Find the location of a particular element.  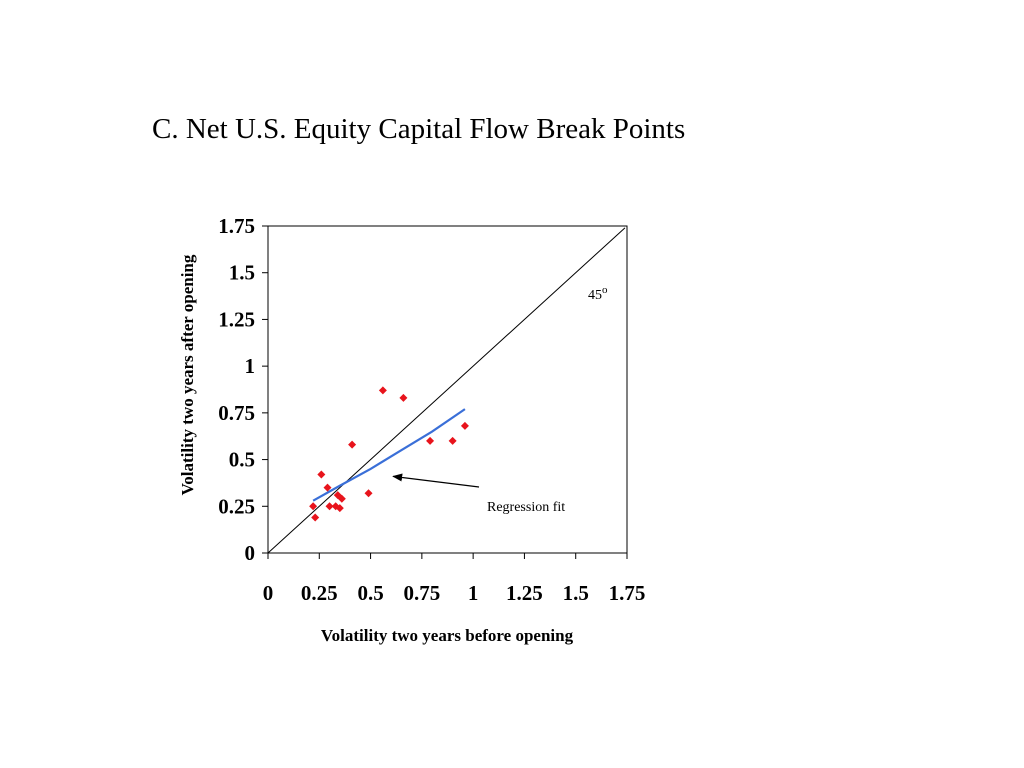

y-tick-label: 1.25 is located at coordinates (236, 319).